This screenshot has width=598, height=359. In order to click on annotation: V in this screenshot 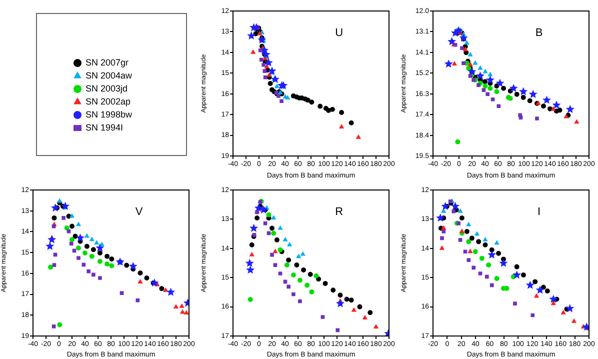, I will do `click(139, 212)`.